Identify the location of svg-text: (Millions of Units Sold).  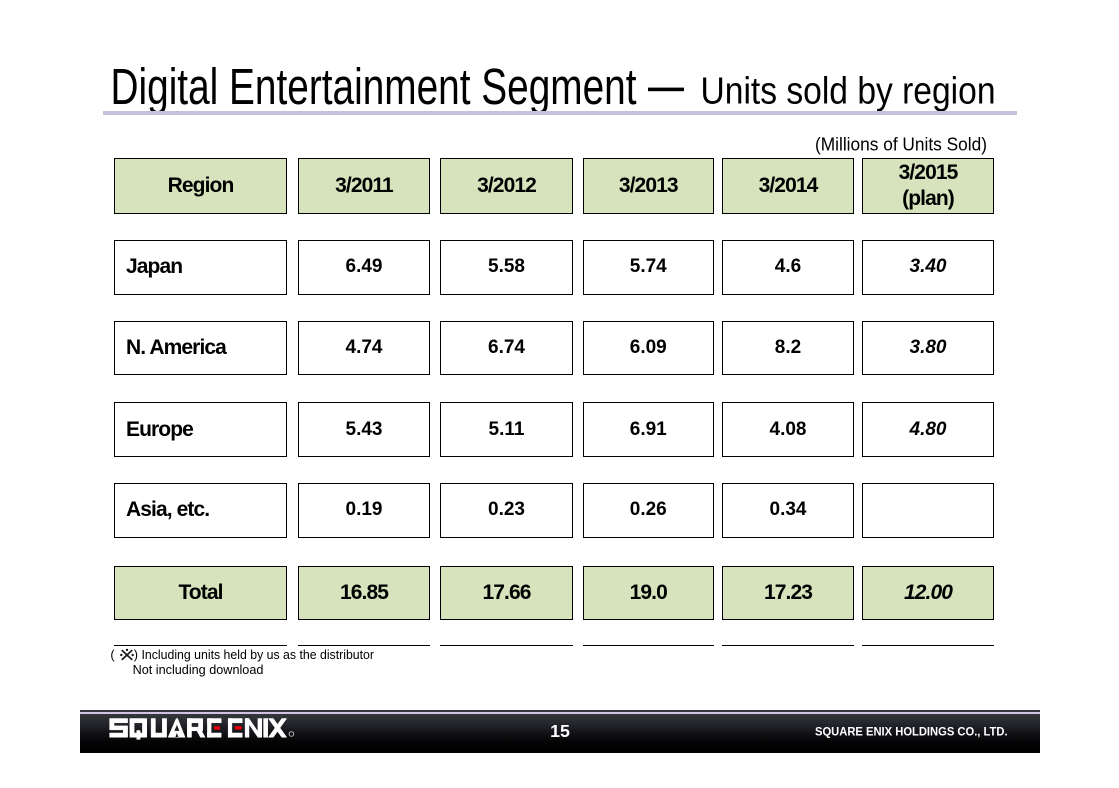
(901, 144).